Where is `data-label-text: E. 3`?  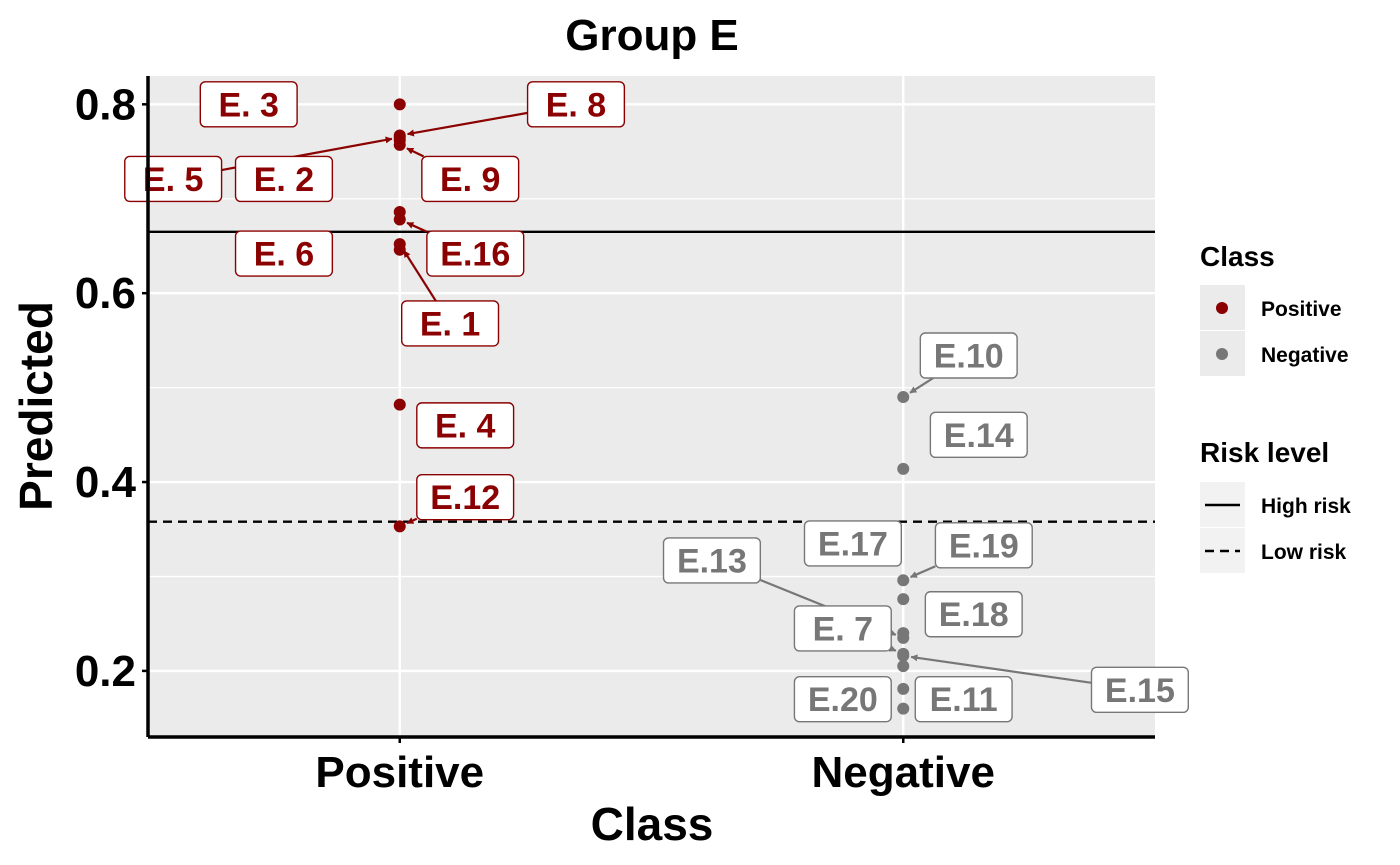 data-label-text: E. 3 is located at coordinates (248, 105).